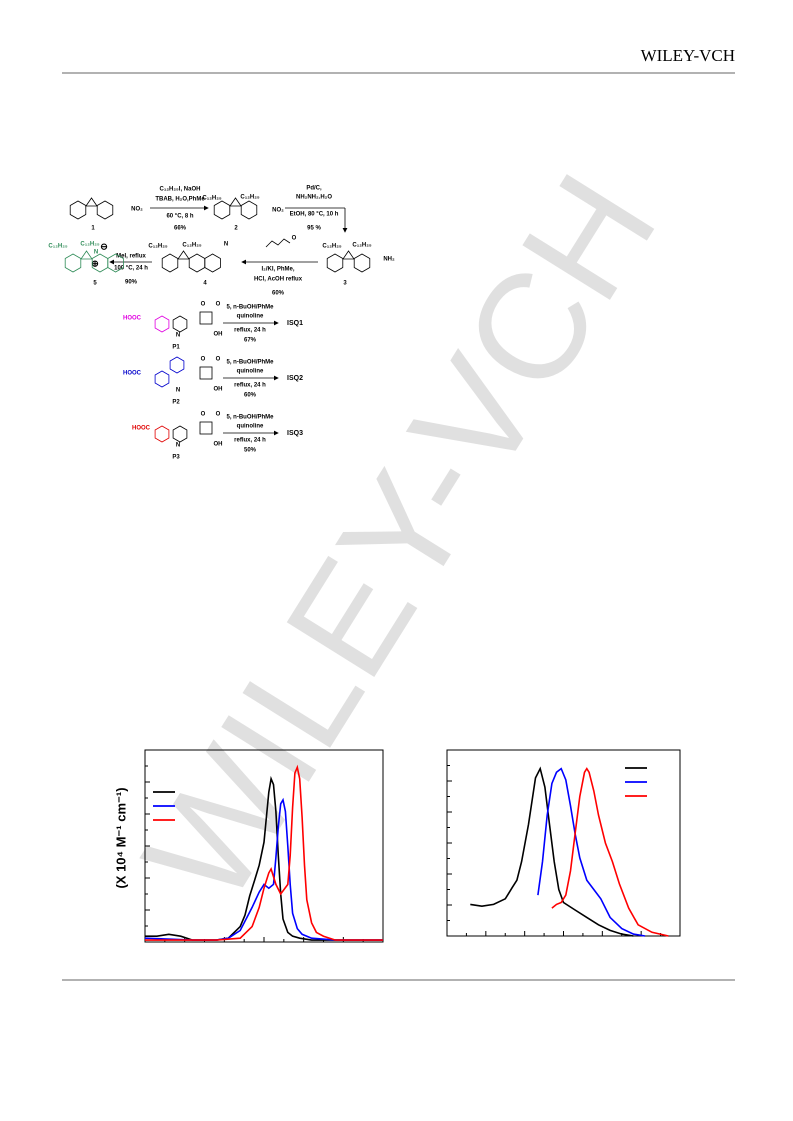 The image size is (793, 1121). Describe the element at coordinates (314, 229) in the screenshot. I see `yield: 95 %` at that location.